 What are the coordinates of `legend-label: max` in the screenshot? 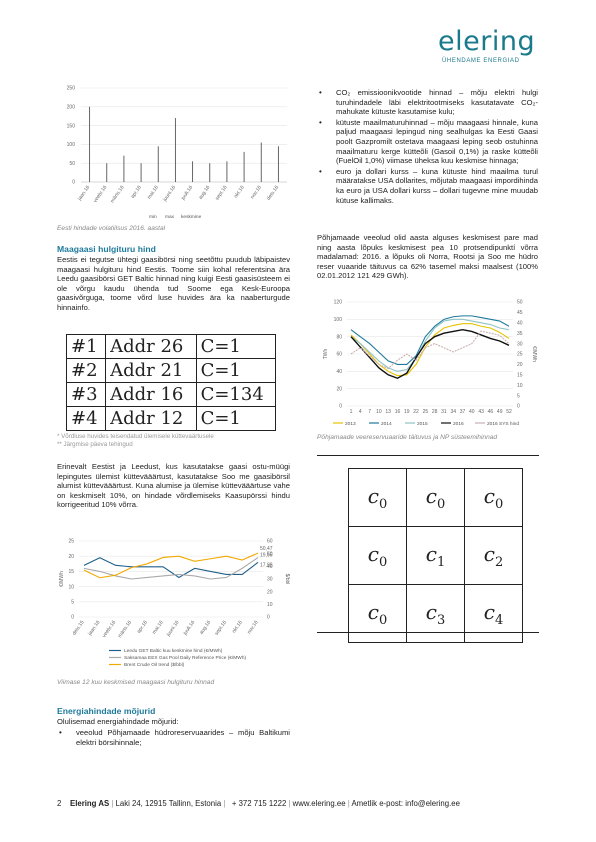 It's located at (170, 217).